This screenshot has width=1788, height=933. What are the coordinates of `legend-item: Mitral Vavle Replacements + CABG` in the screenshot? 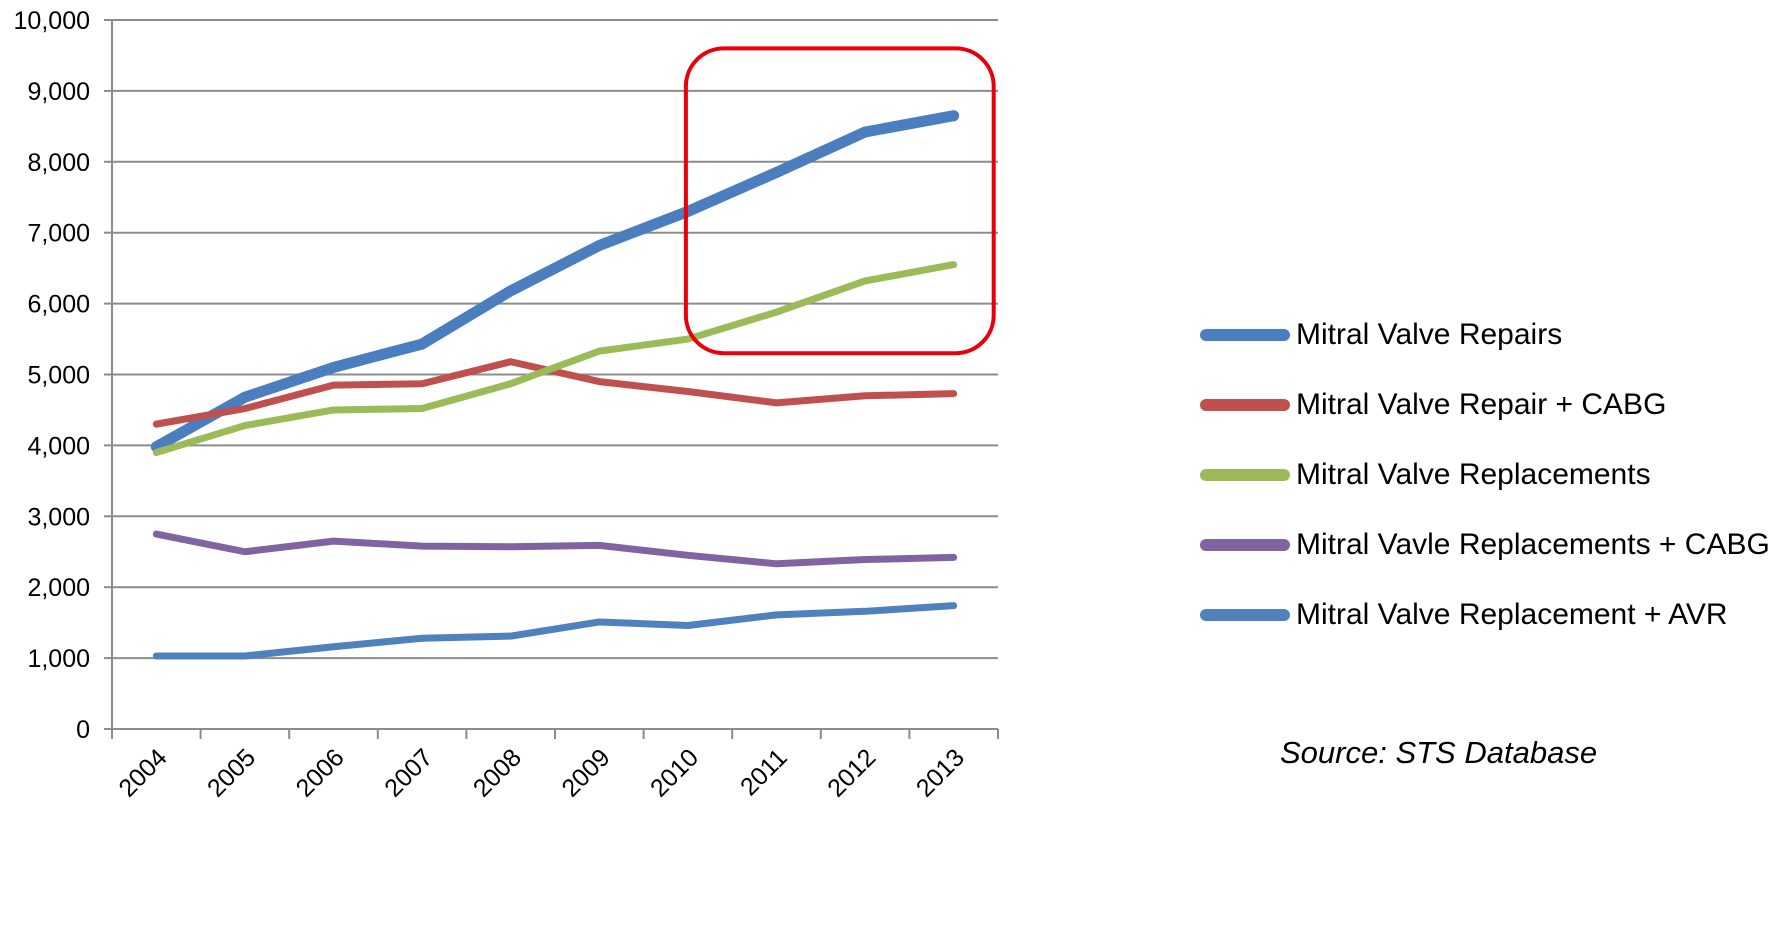 It's located at (1485, 545).